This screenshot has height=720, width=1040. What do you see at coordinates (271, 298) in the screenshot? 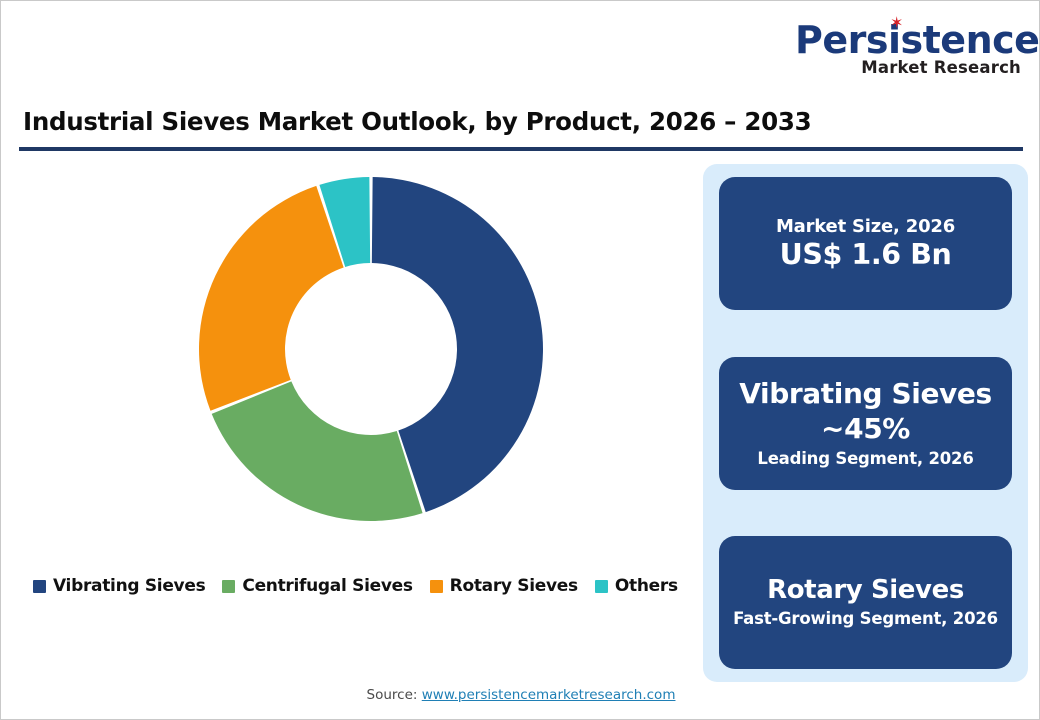
I see `donut-slice-rotary-sieves` at bounding box center [271, 298].